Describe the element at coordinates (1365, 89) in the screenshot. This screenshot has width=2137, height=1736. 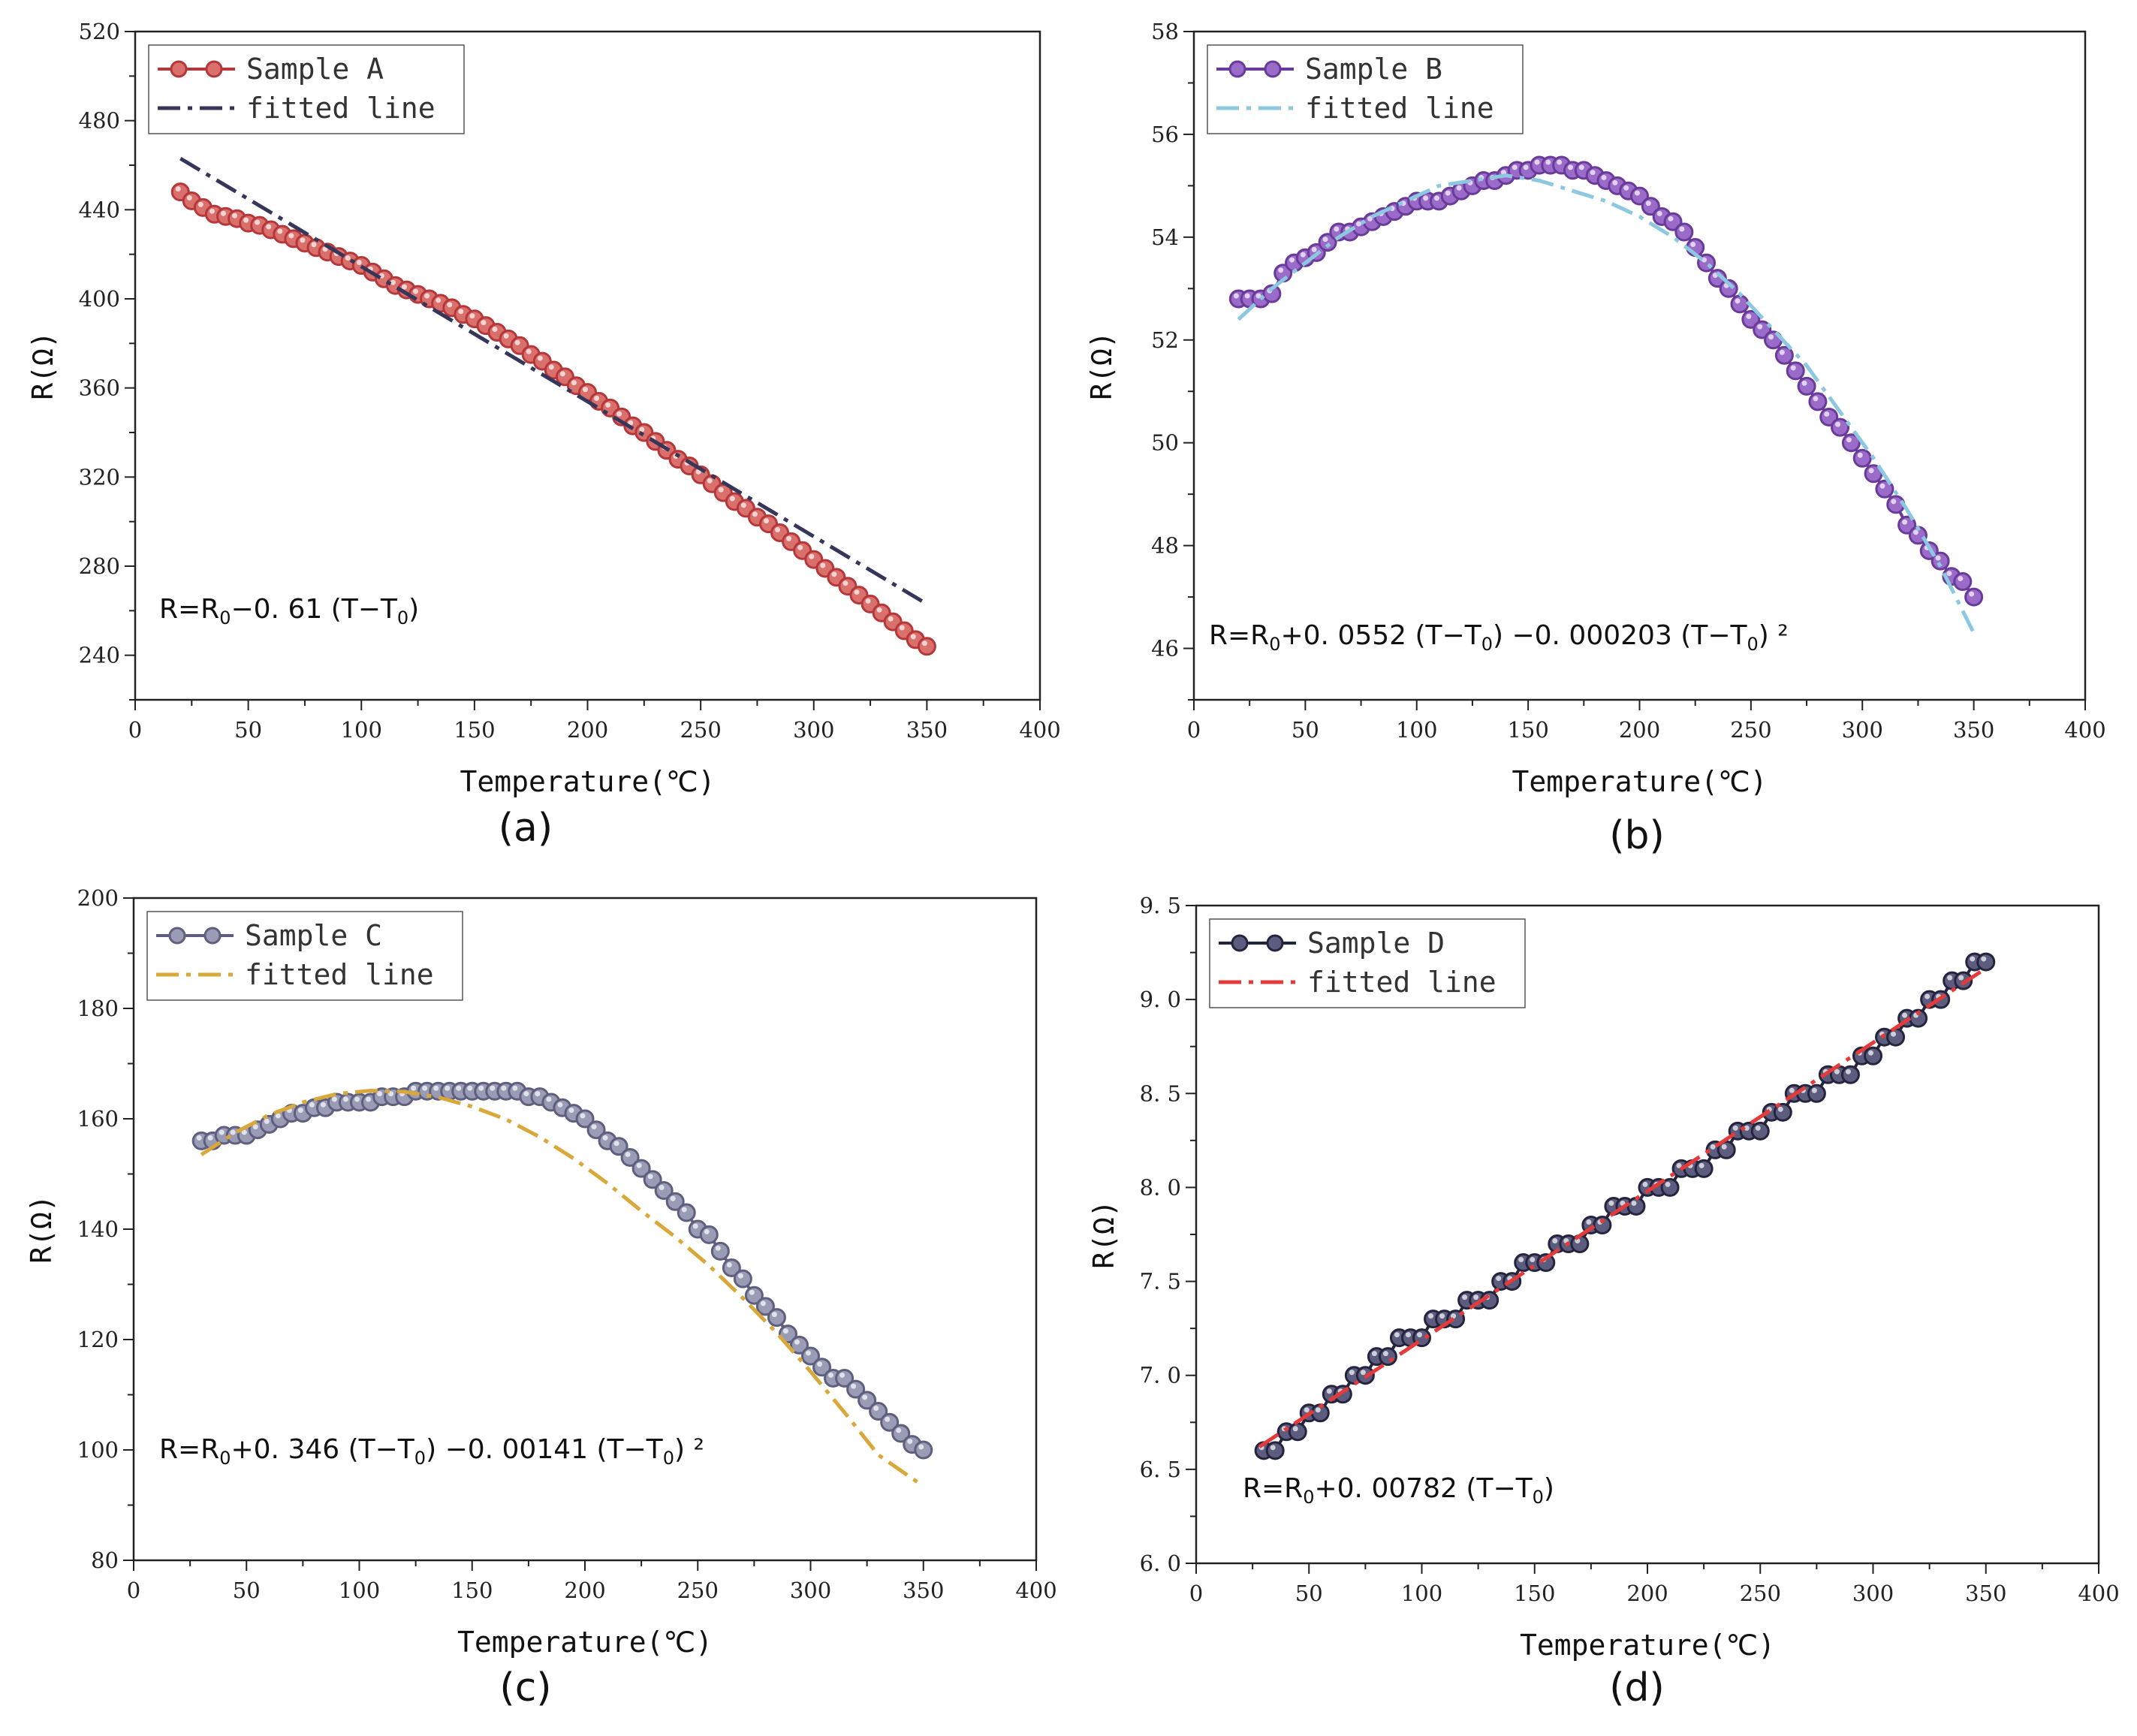
I see `legend: Sample B fitted line` at that location.